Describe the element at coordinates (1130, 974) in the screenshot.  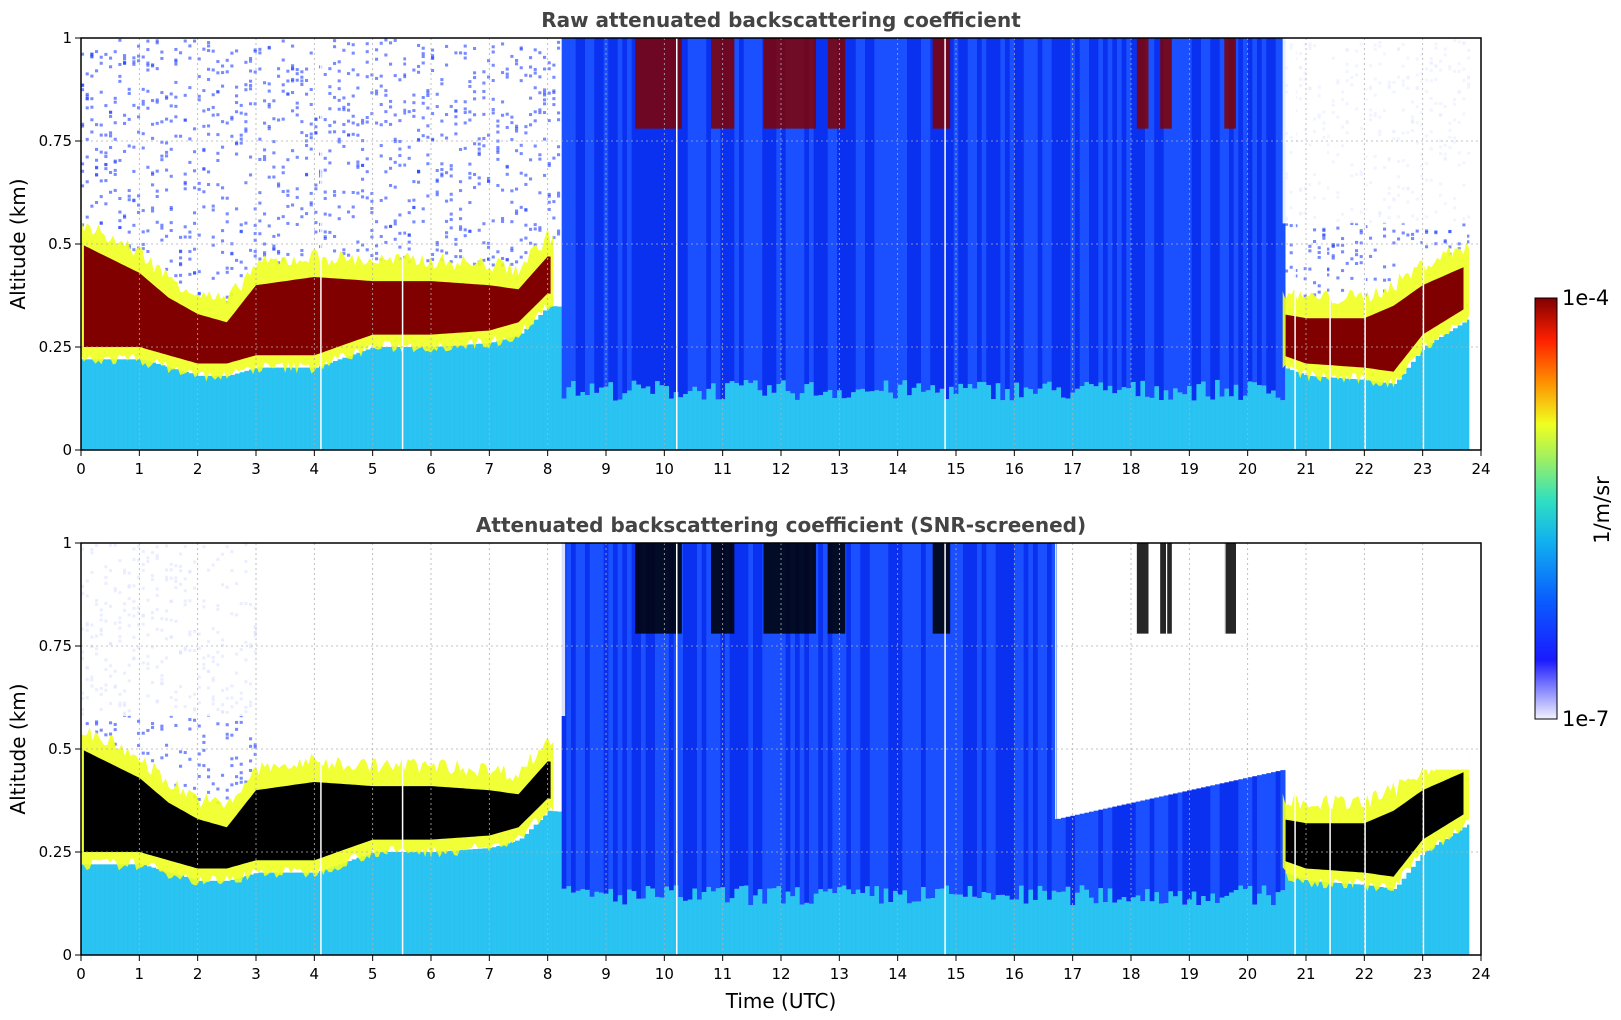
I see `x-tick-label: 18` at that location.